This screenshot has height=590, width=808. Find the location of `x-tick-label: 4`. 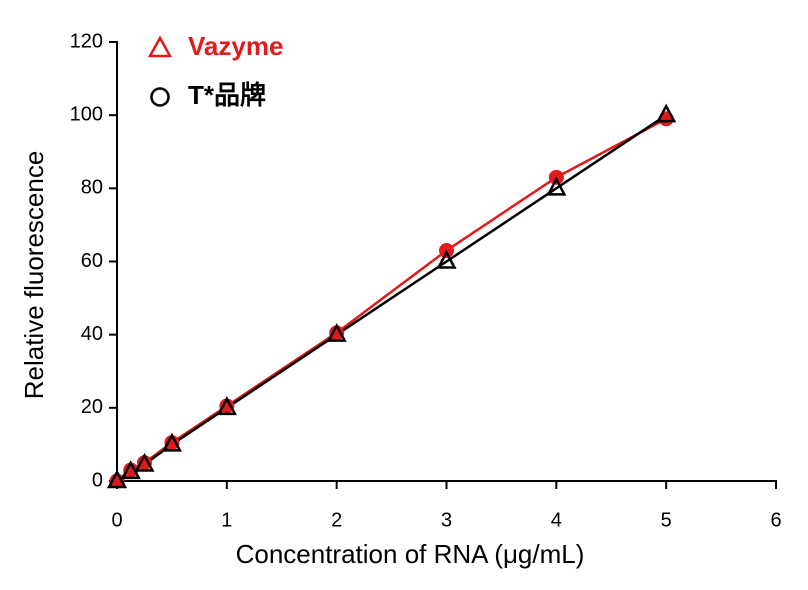

x-tick-label: 4 is located at coordinates (556, 520).